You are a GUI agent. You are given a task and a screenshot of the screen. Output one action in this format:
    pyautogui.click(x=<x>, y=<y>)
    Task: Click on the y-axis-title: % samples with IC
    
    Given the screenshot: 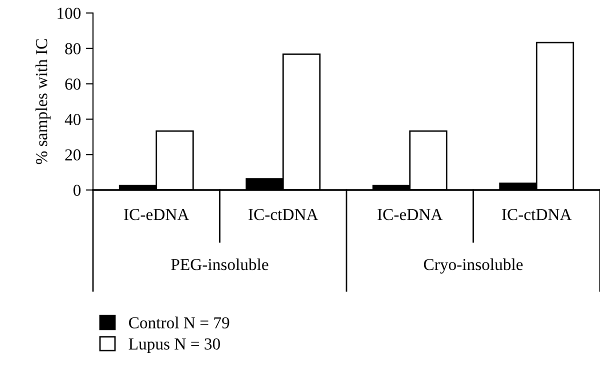 What is the action you would take?
    pyautogui.click(x=43, y=101)
    